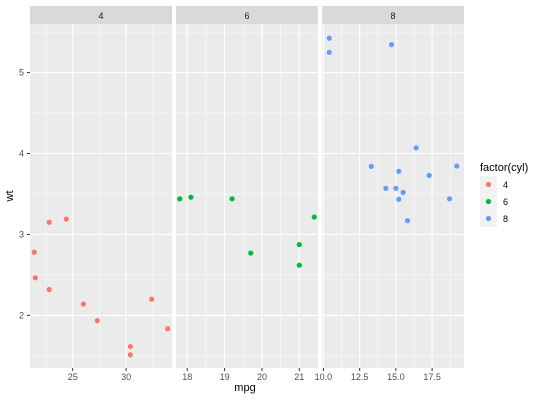 The width and height of the screenshot is (540, 405). I want to click on y-axis-title: wt, so click(10, 197).